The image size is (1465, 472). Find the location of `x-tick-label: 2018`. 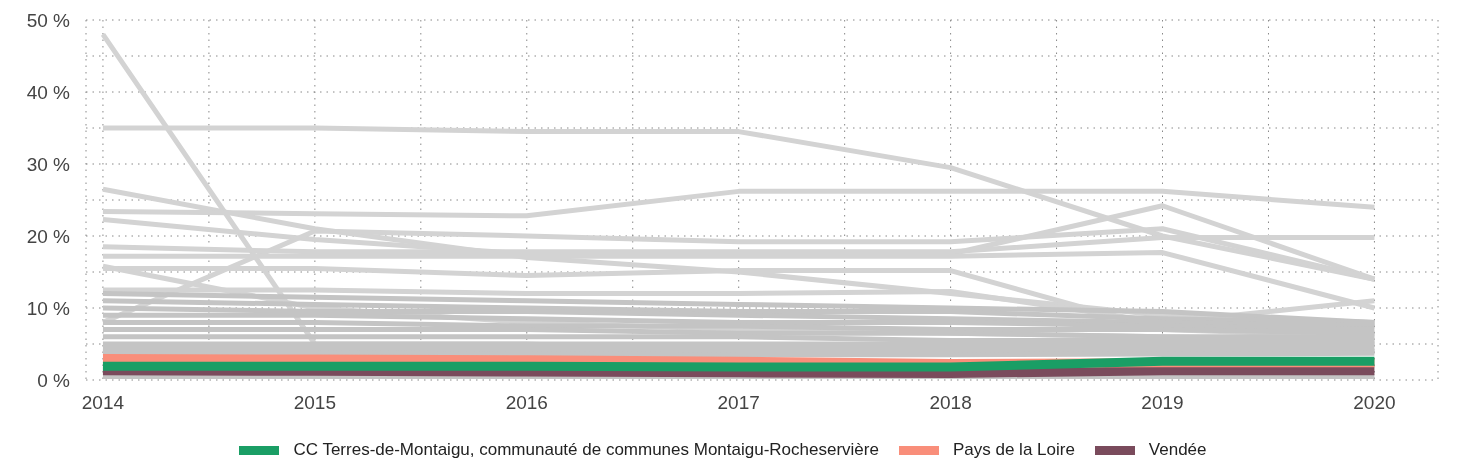

x-tick-label: 2018 is located at coordinates (950, 403).